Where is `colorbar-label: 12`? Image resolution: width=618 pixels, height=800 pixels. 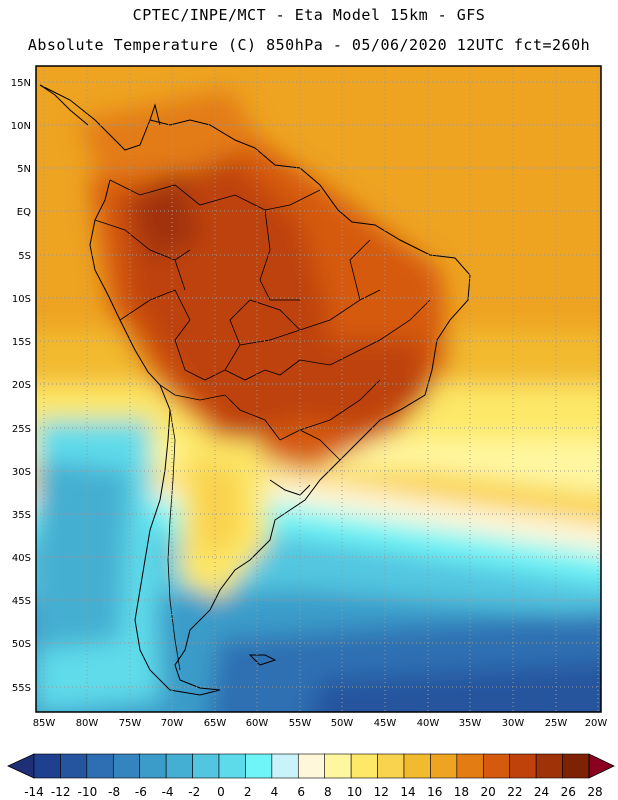
colorbar-label: 12 is located at coordinates (381, 792).